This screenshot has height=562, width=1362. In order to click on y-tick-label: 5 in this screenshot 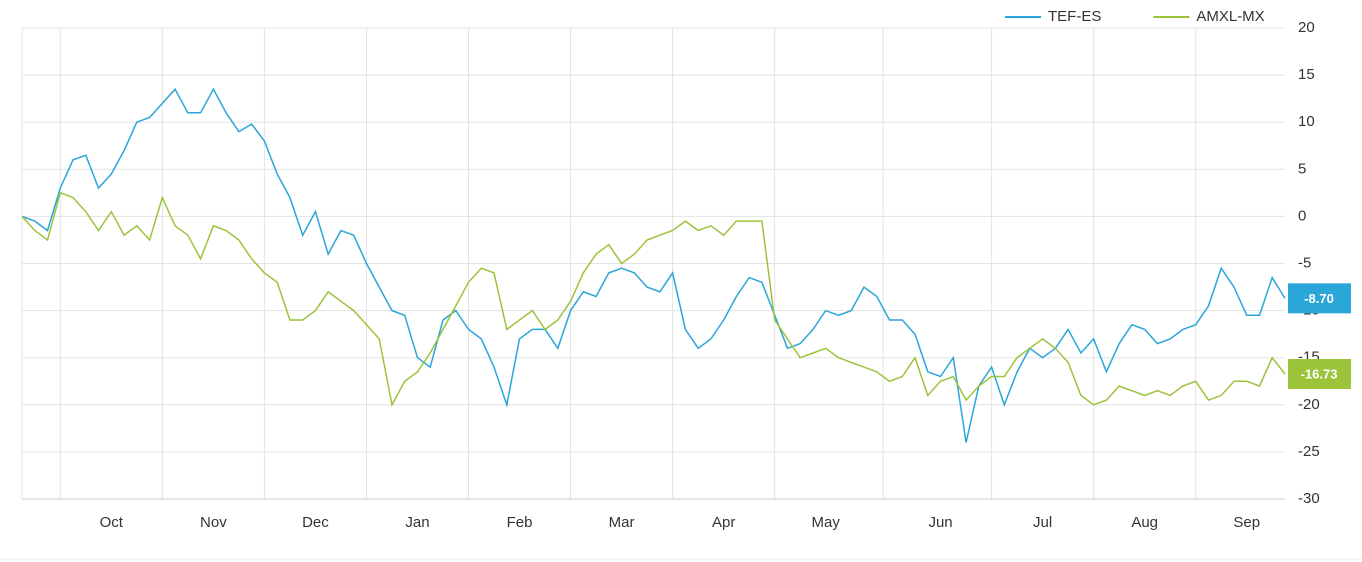, I will do `click(1302, 168)`.